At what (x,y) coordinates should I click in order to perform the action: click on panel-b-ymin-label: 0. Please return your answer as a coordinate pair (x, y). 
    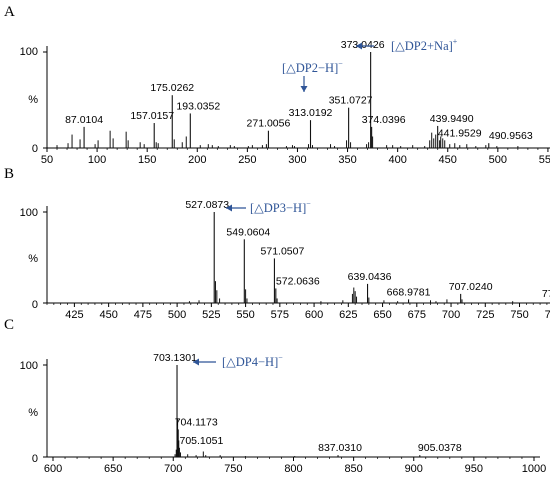
    Looking at the image, I should click on (35, 305).